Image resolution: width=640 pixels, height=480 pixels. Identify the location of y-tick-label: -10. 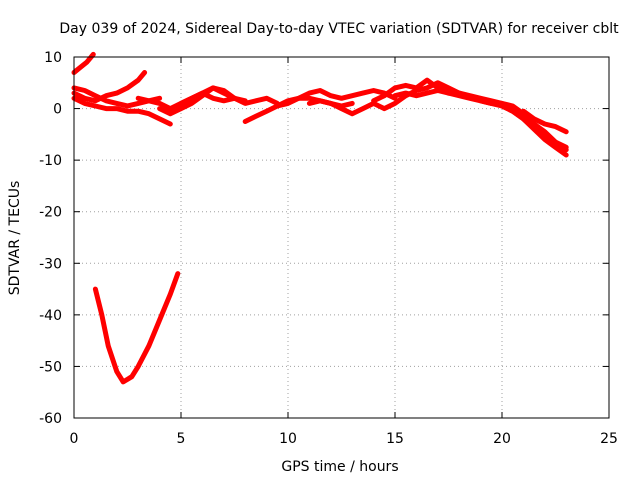
(50, 161).